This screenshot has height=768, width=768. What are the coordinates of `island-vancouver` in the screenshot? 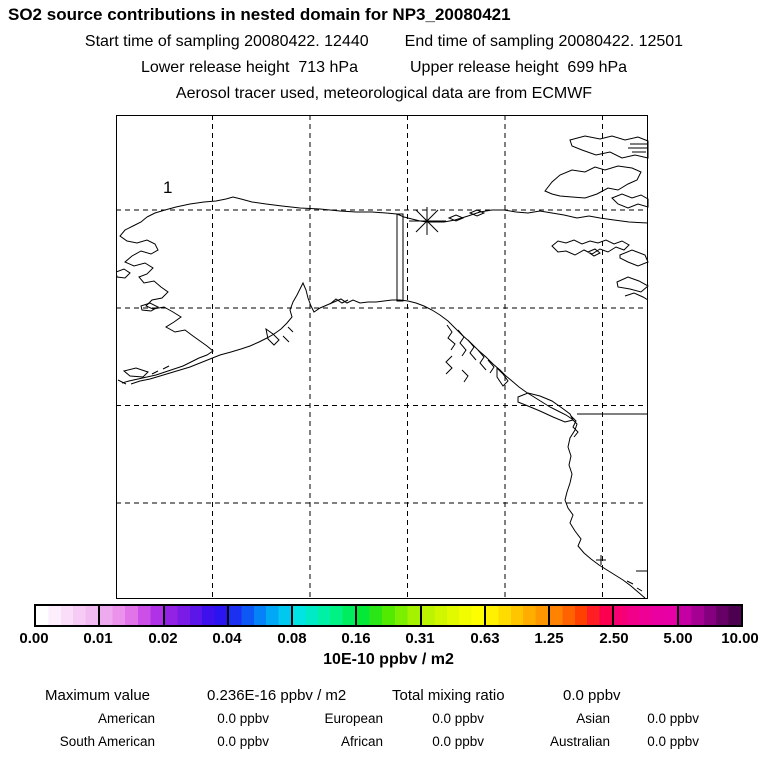 It's located at (545, 407).